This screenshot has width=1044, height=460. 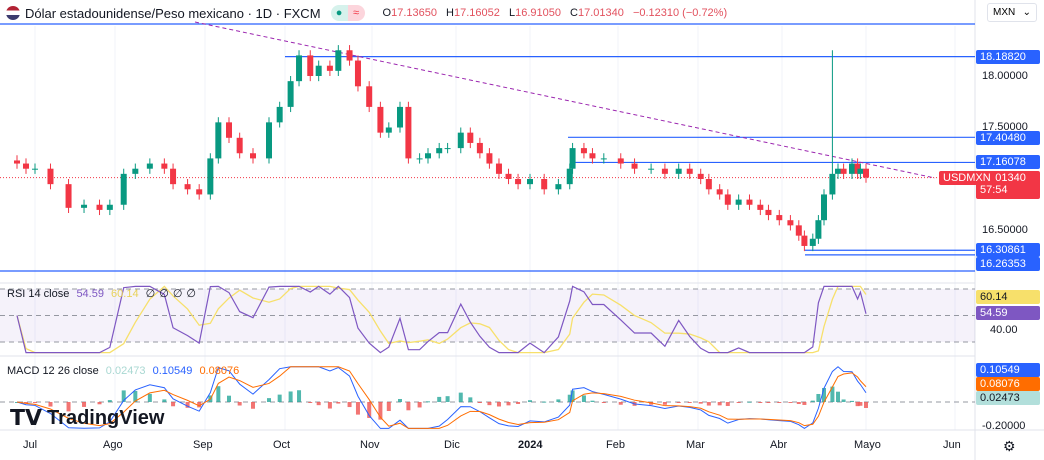 I want to click on bar-countdown: 57:54, so click(x=994, y=190).